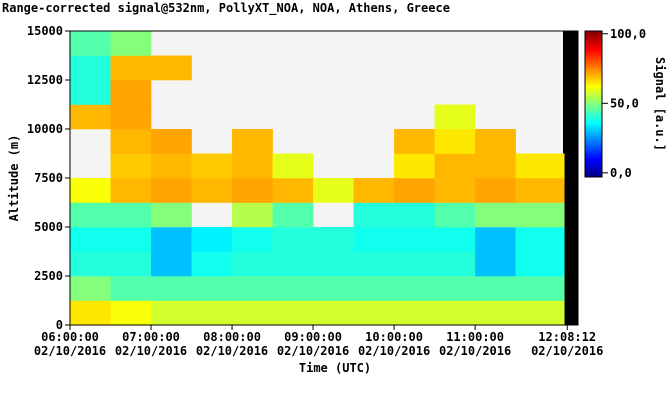 This screenshot has width=670, height=406. Describe the element at coordinates (48, 178) in the screenshot. I see `y-tick-label: 7500` at that location.